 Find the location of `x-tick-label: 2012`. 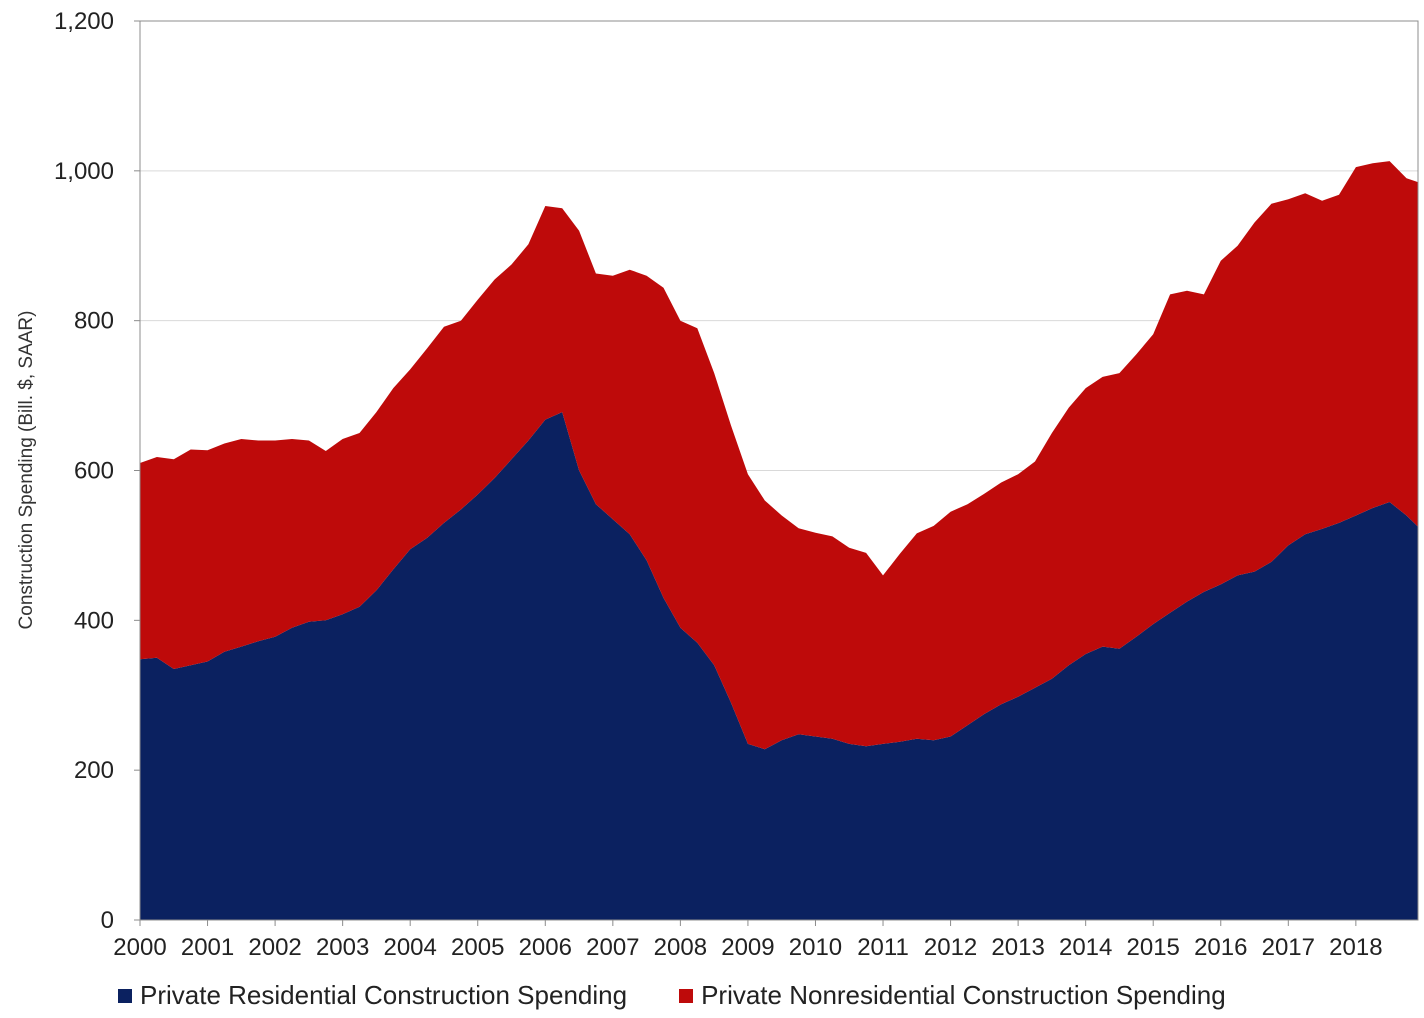

x-tick-label: 2012 is located at coordinates (950, 947).